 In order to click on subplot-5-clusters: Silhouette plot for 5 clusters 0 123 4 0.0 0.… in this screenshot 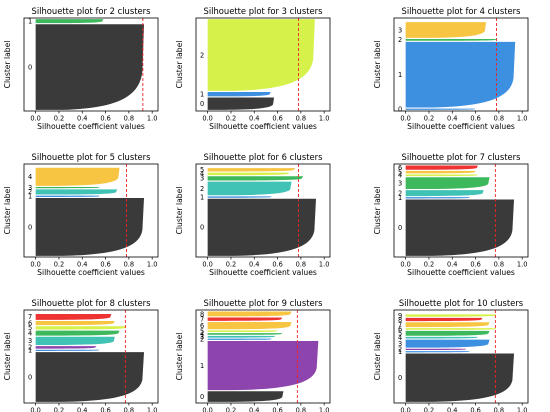, I will do `click(81, 214)`.